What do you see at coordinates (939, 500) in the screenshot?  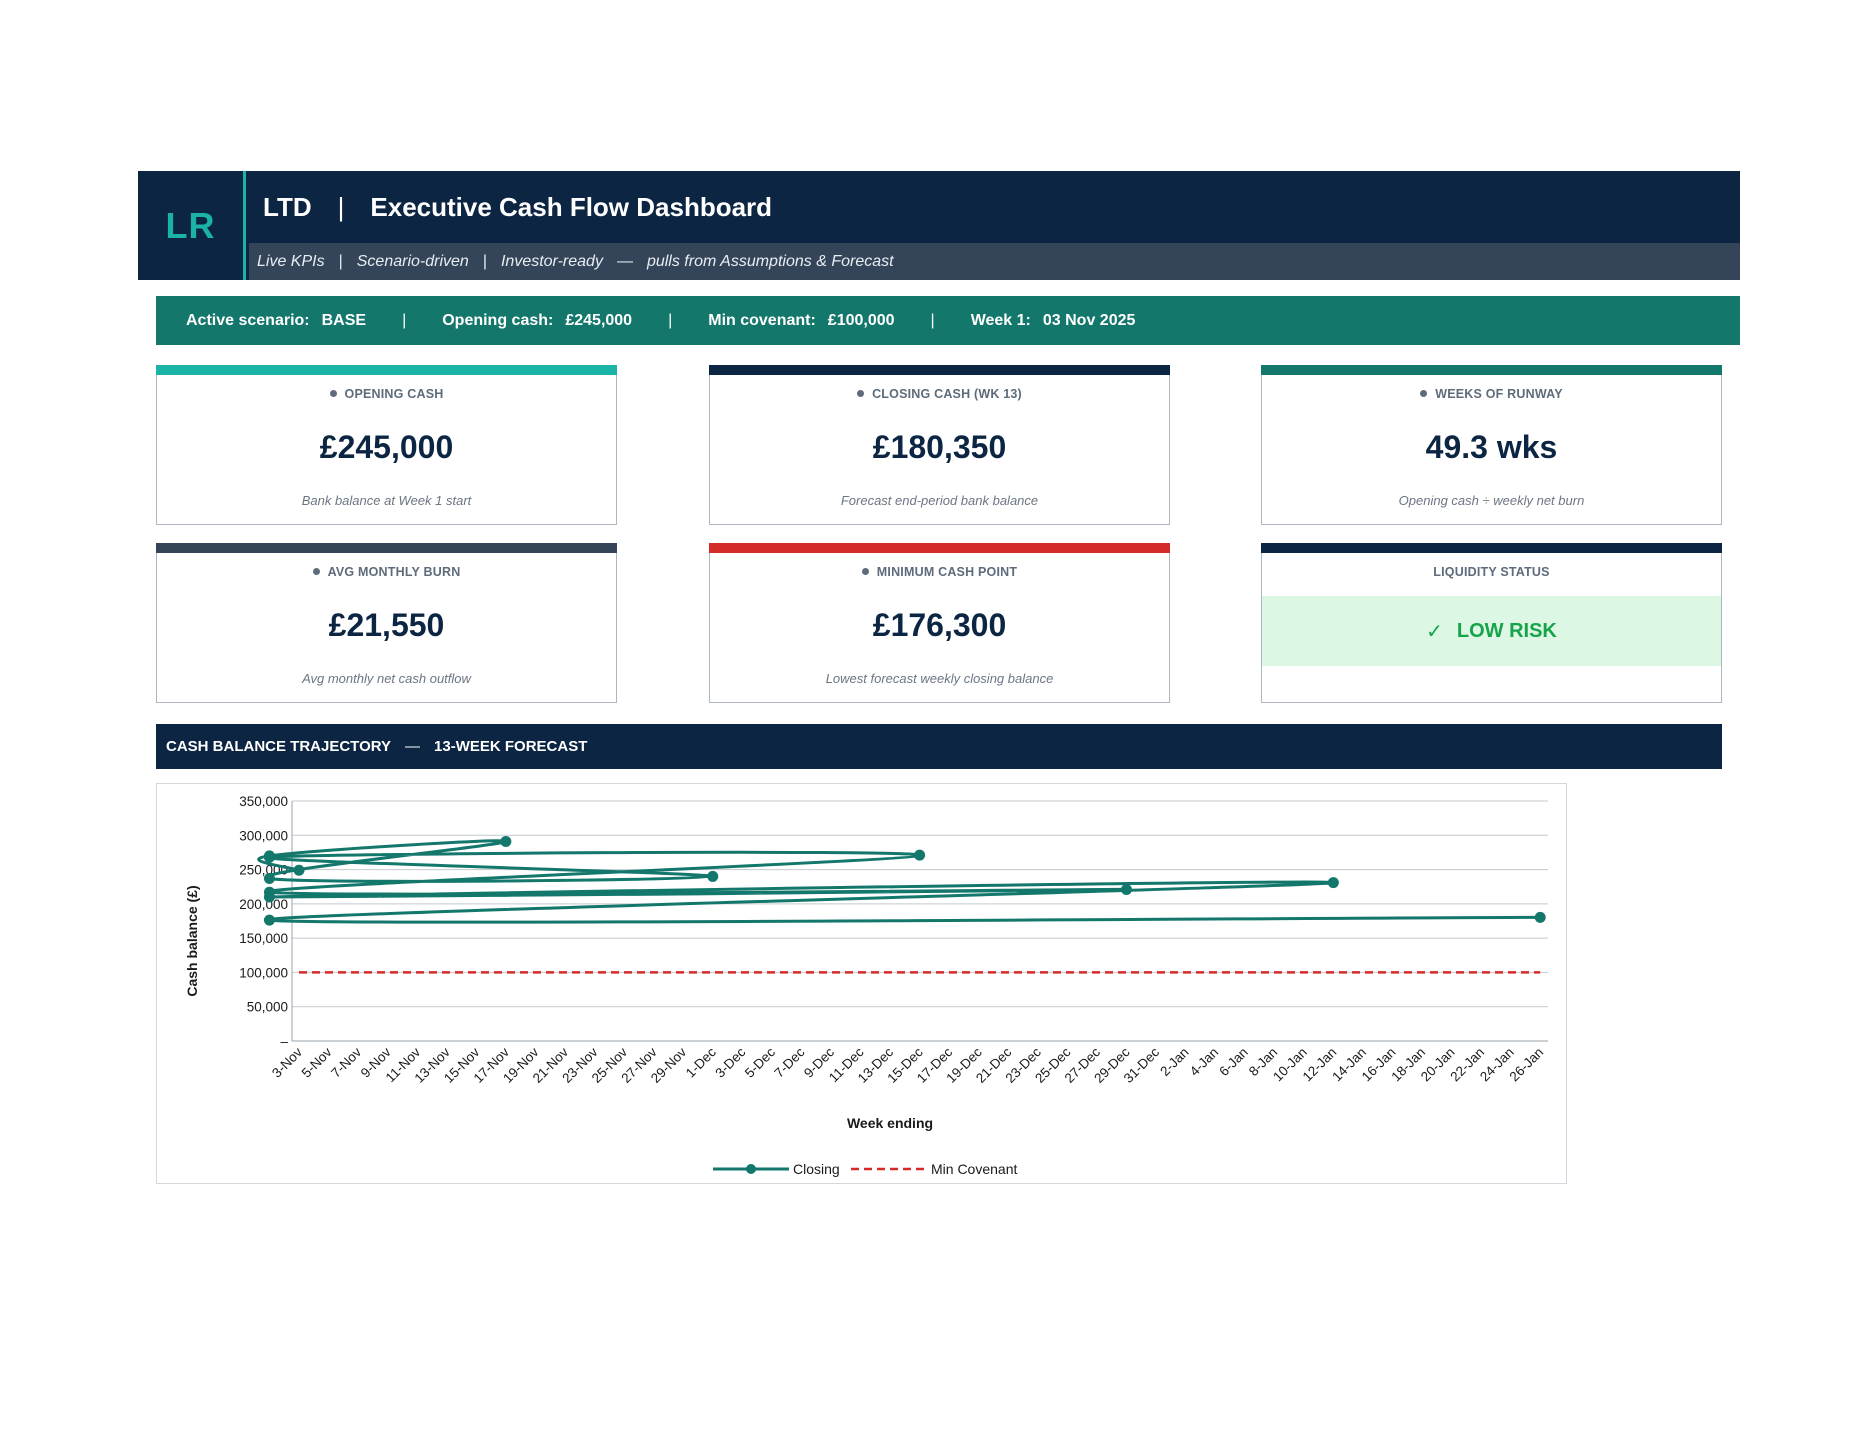 I see `kpi-note: Forecast end-period bank balance` at bounding box center [939, 500].